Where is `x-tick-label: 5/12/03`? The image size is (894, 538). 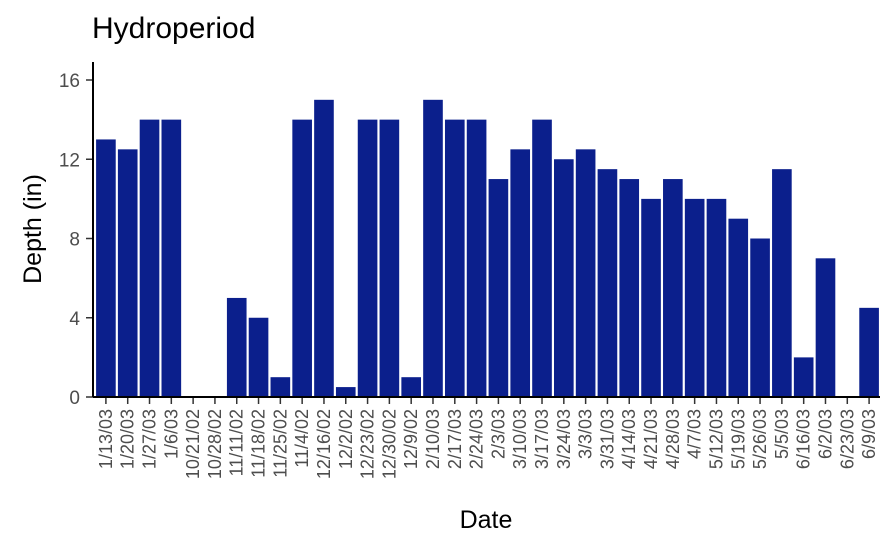 x-tick-label: 5/12/03 is located at coordinates (716, 439).